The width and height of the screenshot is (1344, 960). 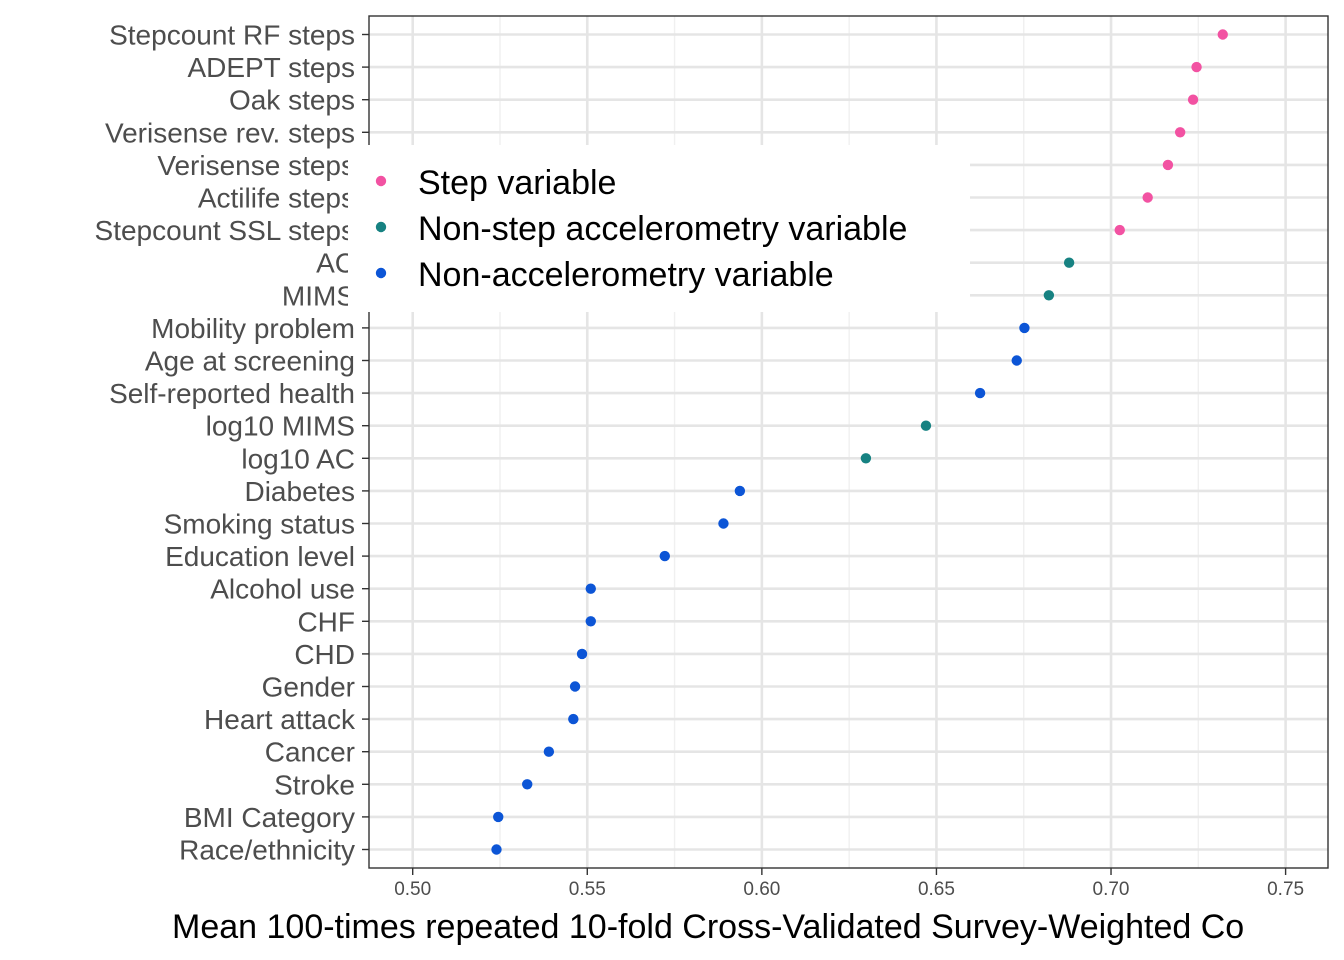 What do you see at coordinates (276, 198) in the screenshot?
I see `y-tick-label: Actilife steps` at bounding box center [276, 198].